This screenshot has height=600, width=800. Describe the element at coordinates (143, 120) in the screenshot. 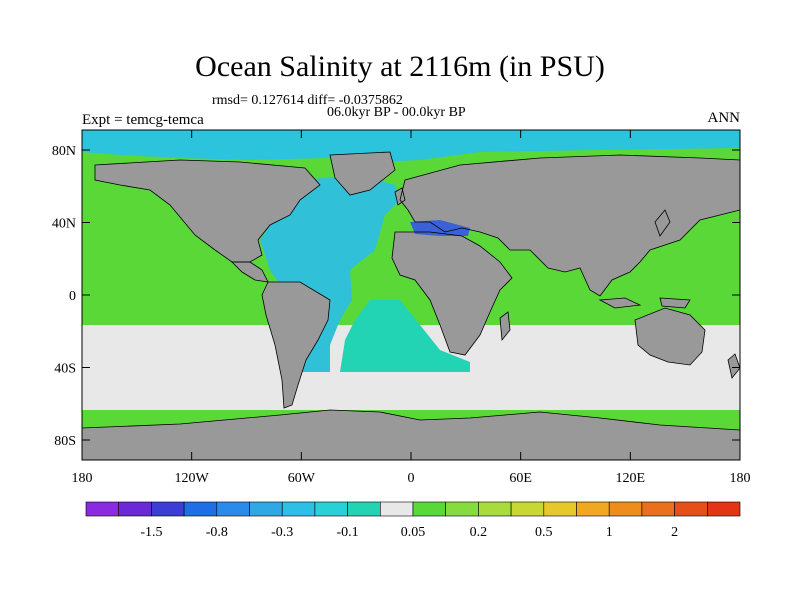

I see `experiment-label: Expt = temcg-temca` at that location.